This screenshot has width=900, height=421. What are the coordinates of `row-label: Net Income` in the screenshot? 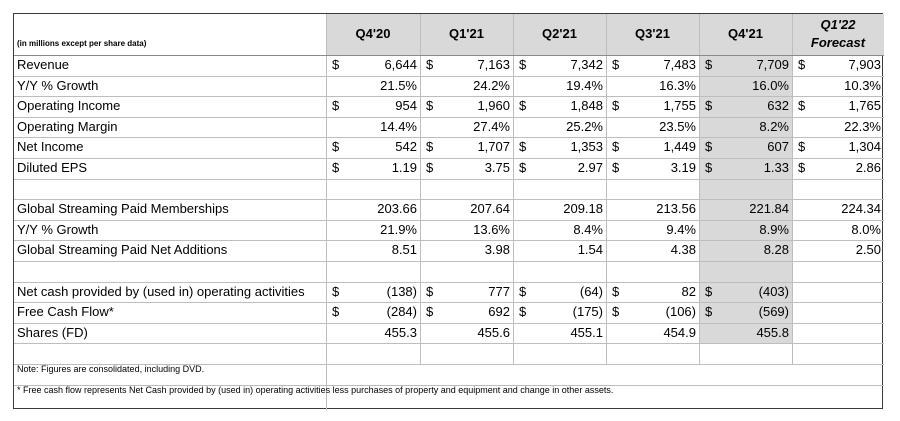 It's located at (50, 147).